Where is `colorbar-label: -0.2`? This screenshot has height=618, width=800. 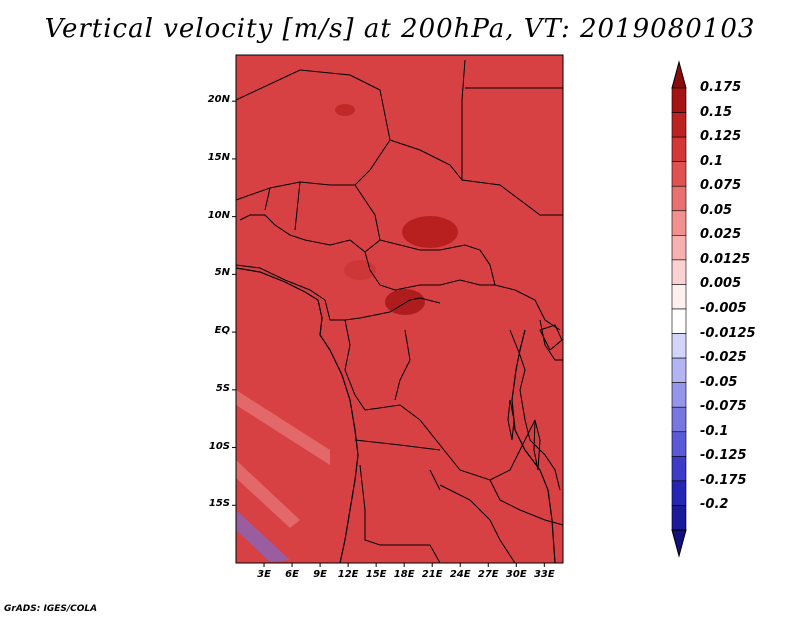 colorbar-label: -0.2 is located at coordinates (714, 505).